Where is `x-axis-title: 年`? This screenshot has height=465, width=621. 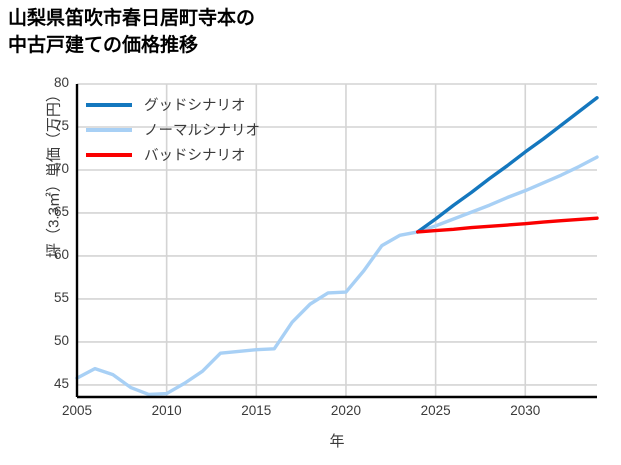 x-axis-title: 年 is located at coordinates (337, 441).